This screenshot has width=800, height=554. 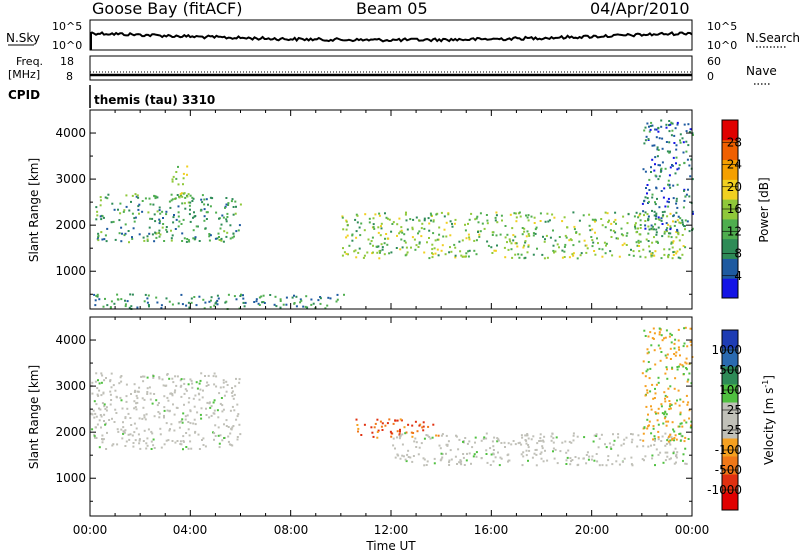 I want to click on cpid-label: CPID, so click(x=24, y=95).